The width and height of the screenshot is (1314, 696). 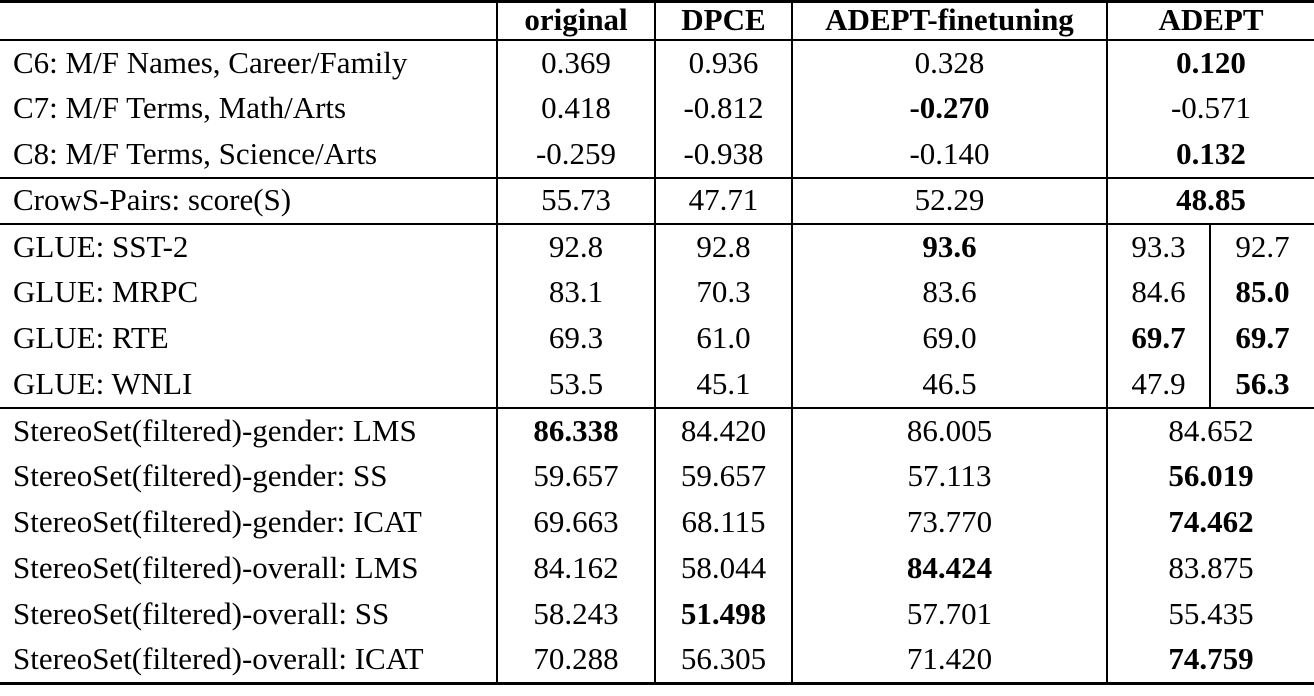 I want to click on value-cell: 73.770, so click(x=950, y=522).